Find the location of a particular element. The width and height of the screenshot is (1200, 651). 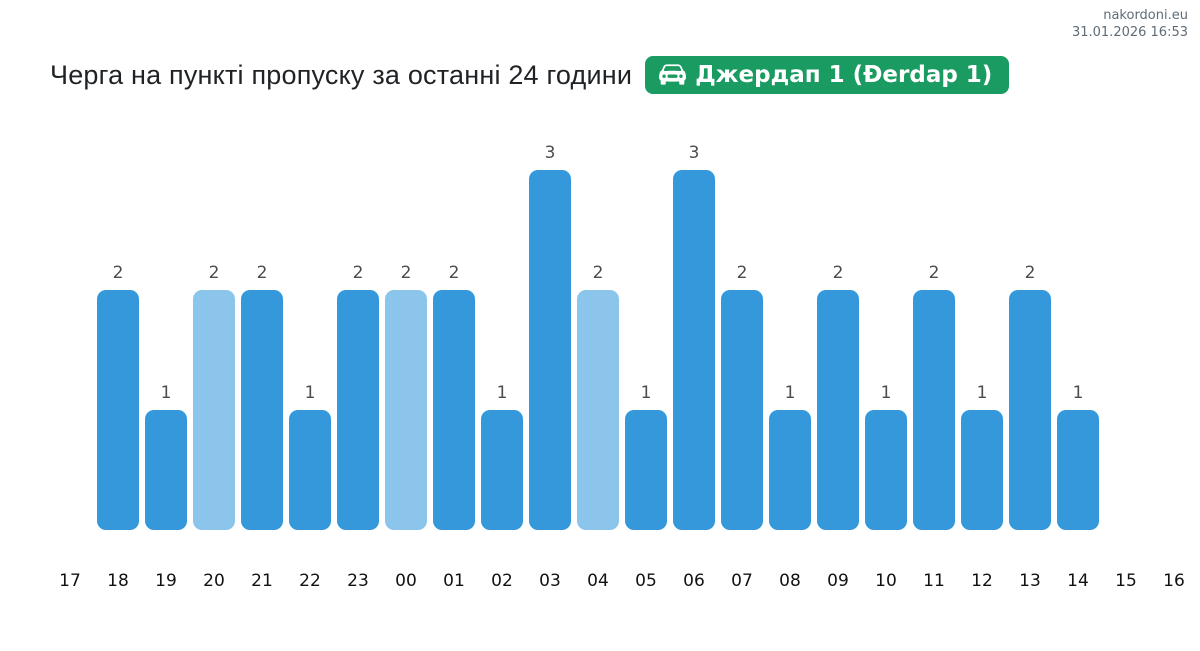

site-name: nakordoni.eu is located at coordinates (1145, 15).